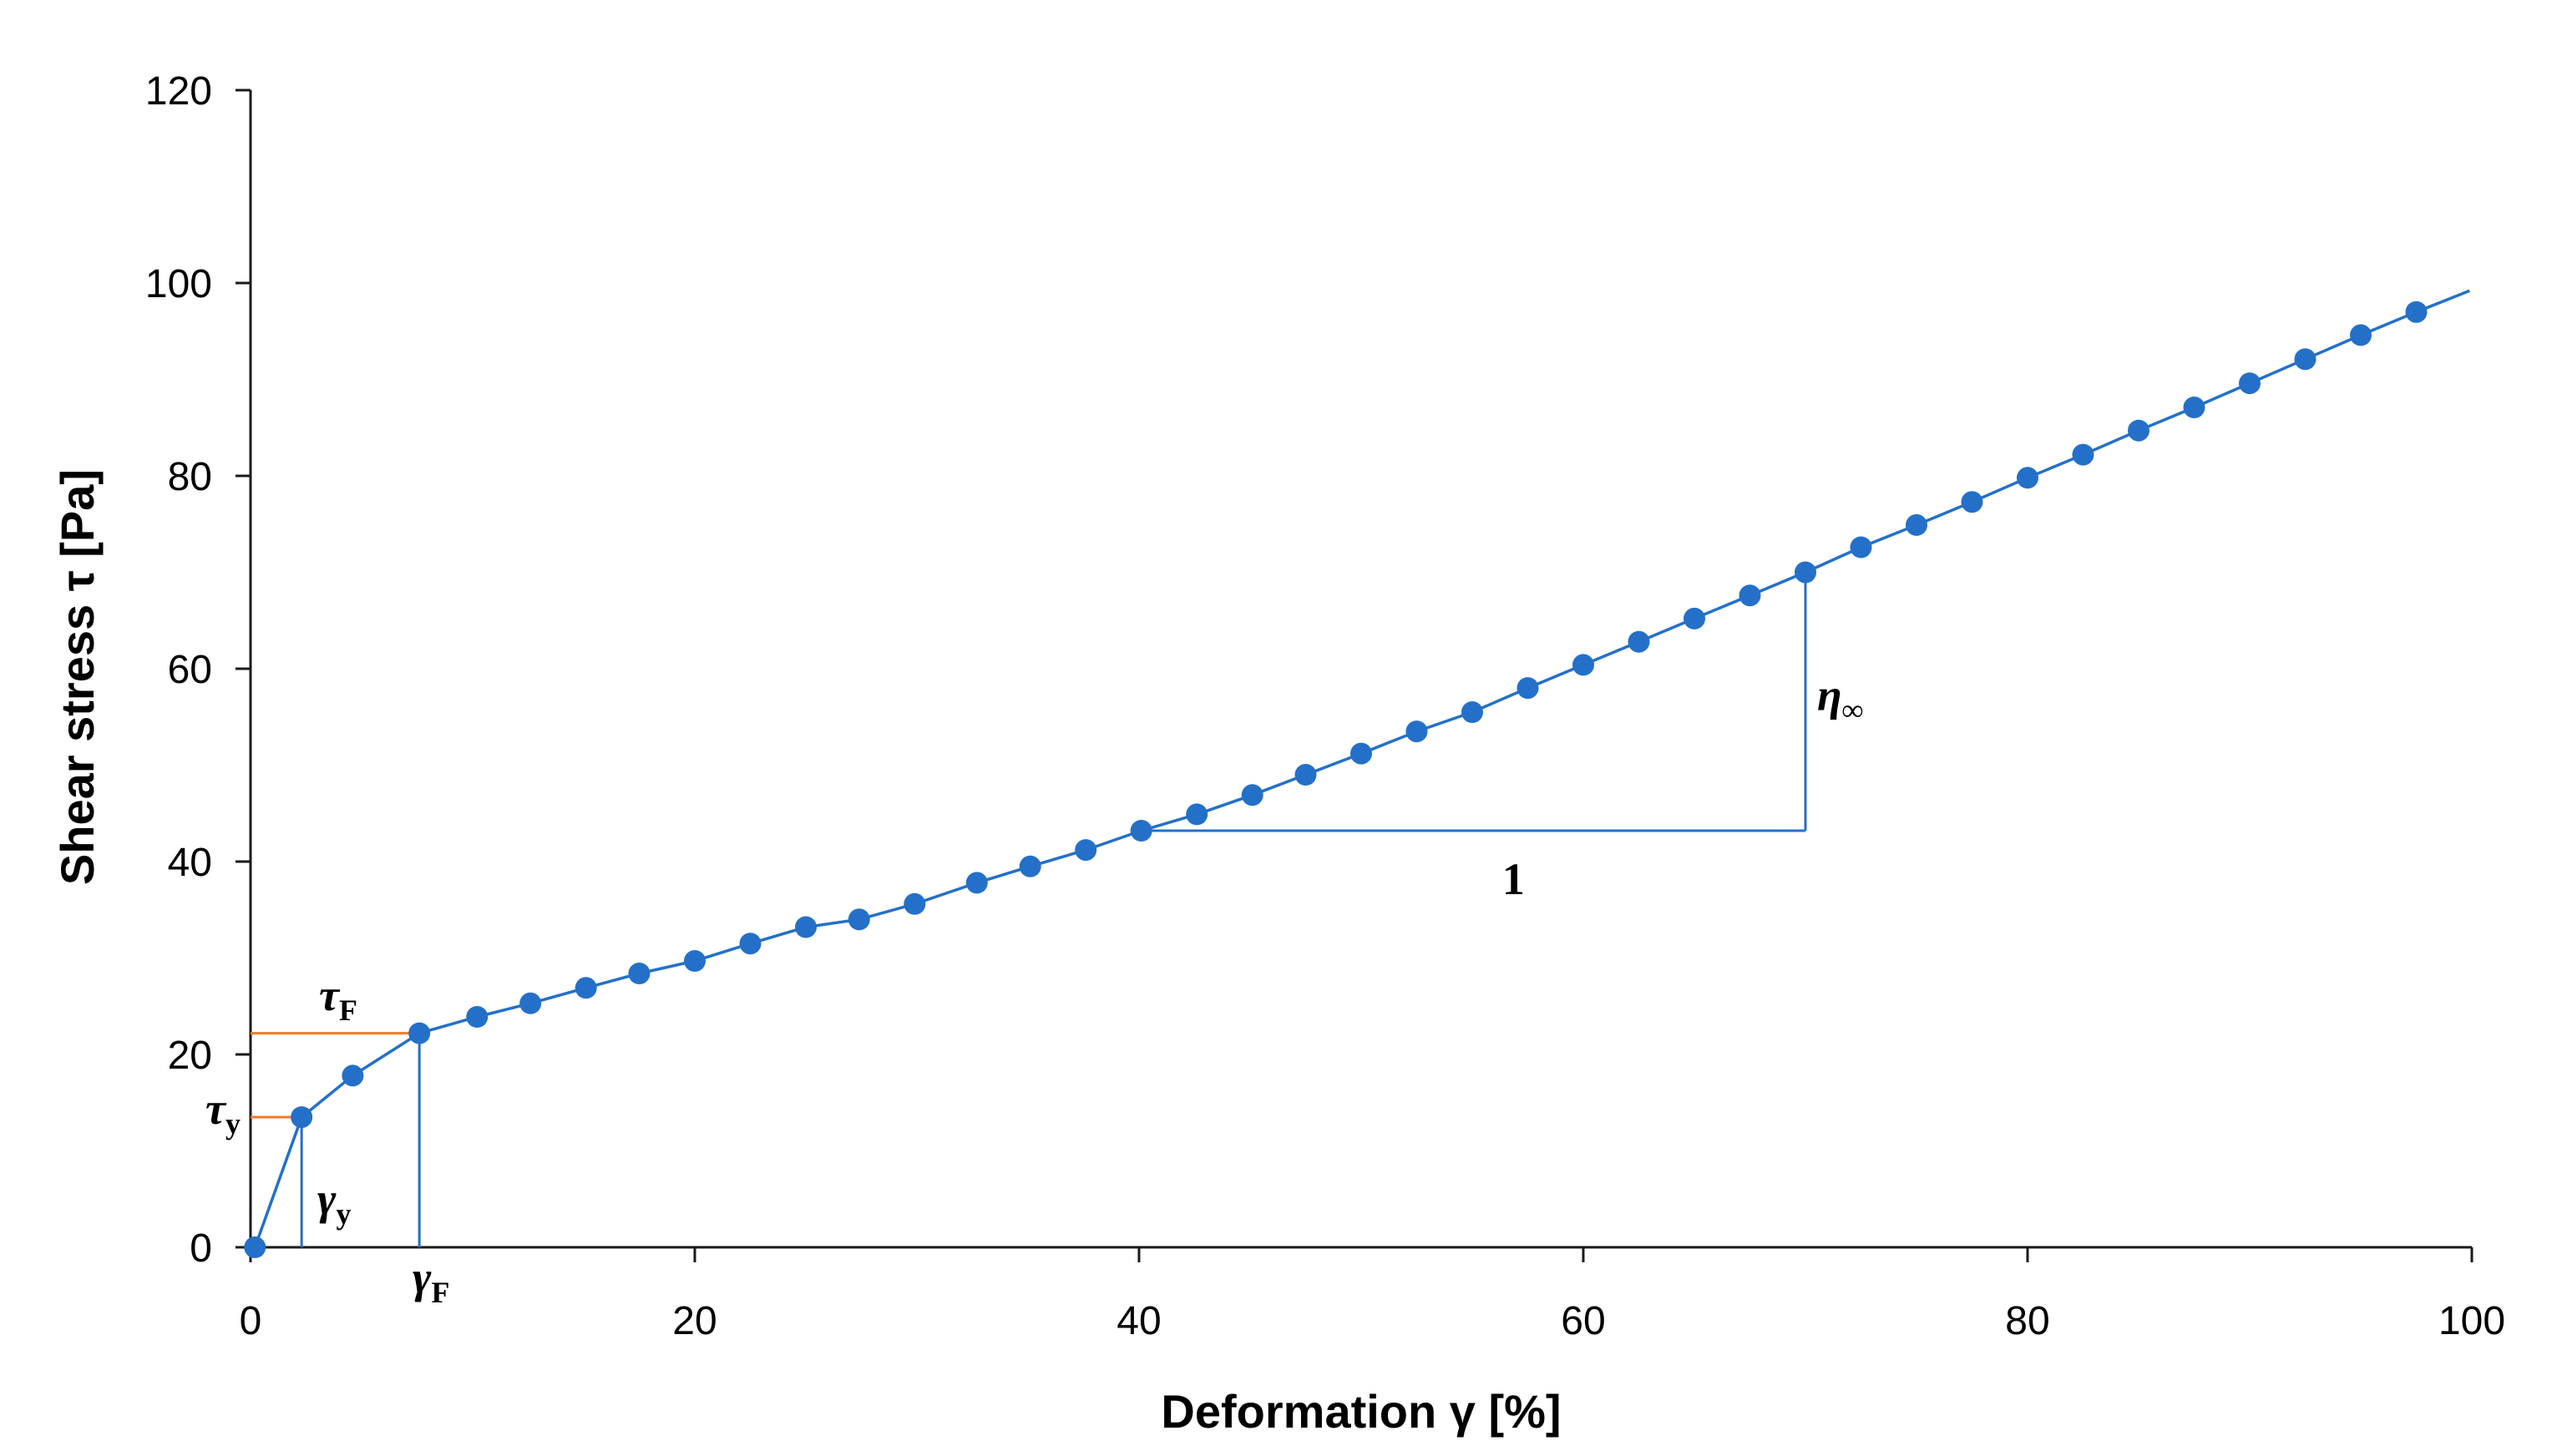 Image resolution: width=2557 pixels, height=1456 pixels. I want to click on gamma-f-label-symbol: γ, so click(422, 1277).